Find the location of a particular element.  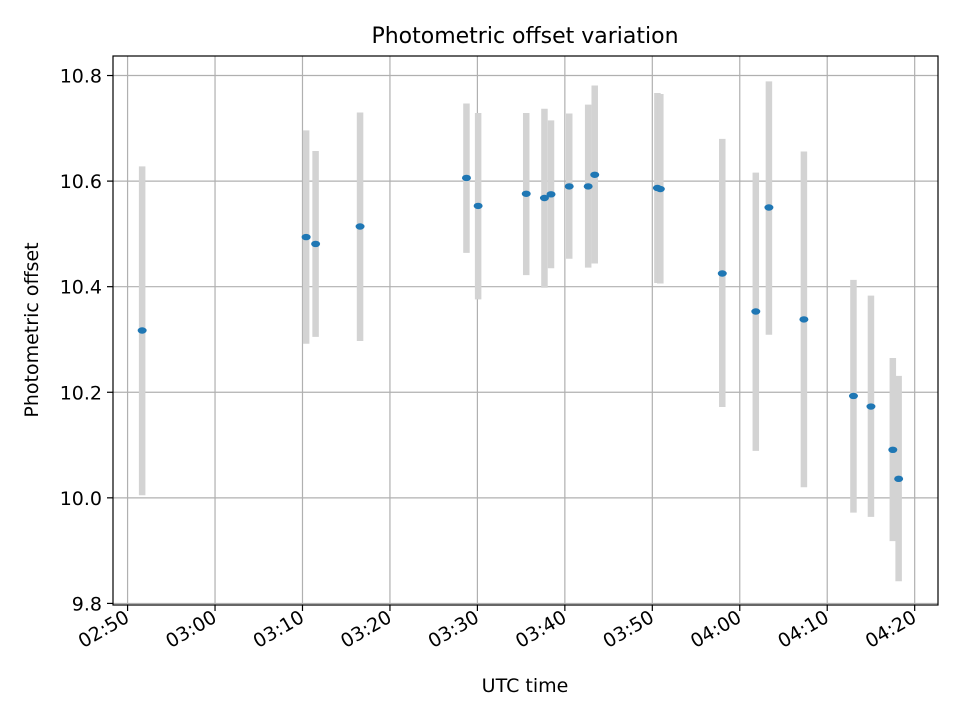

y-tick-label: 10.0 is located at coordinates (81, 499).